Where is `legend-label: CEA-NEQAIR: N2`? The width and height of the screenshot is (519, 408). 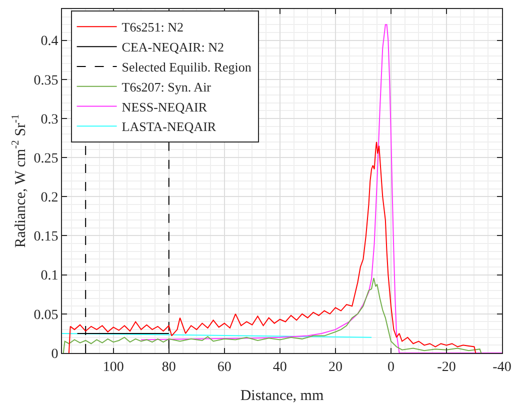 legend-label: CEA-NEQAIR: N2 is located at coordinates (173, 47).